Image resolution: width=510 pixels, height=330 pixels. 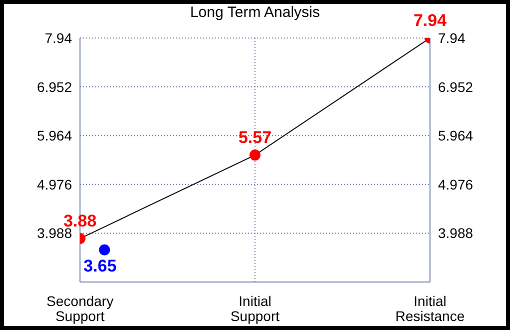 I want to click on x-tick-label: Initial Resistance, so click(x=430, y=308).